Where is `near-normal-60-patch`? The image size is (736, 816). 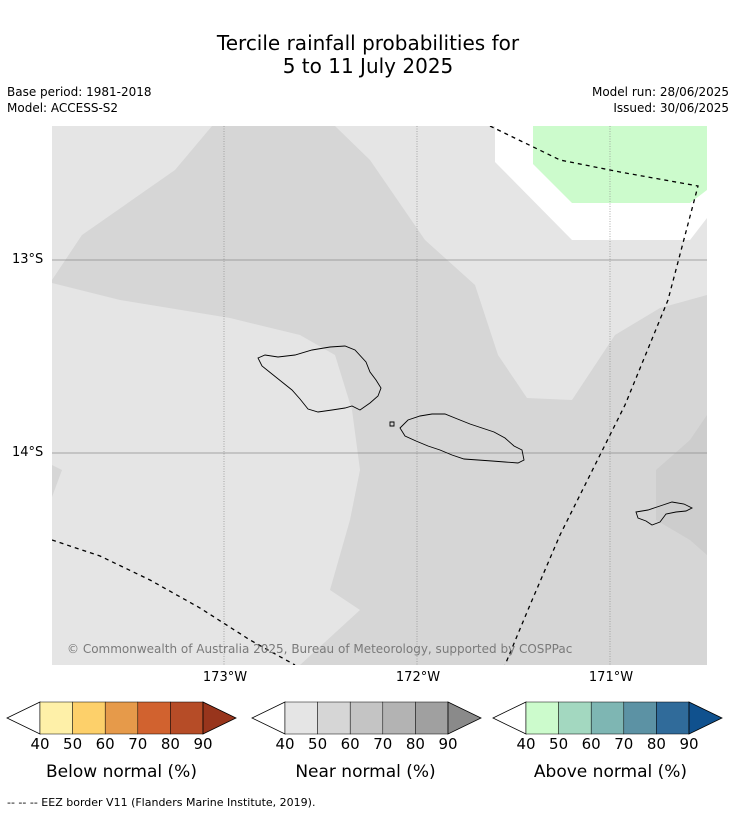
near-normal-60-patch is located at coordinates (681, 485).